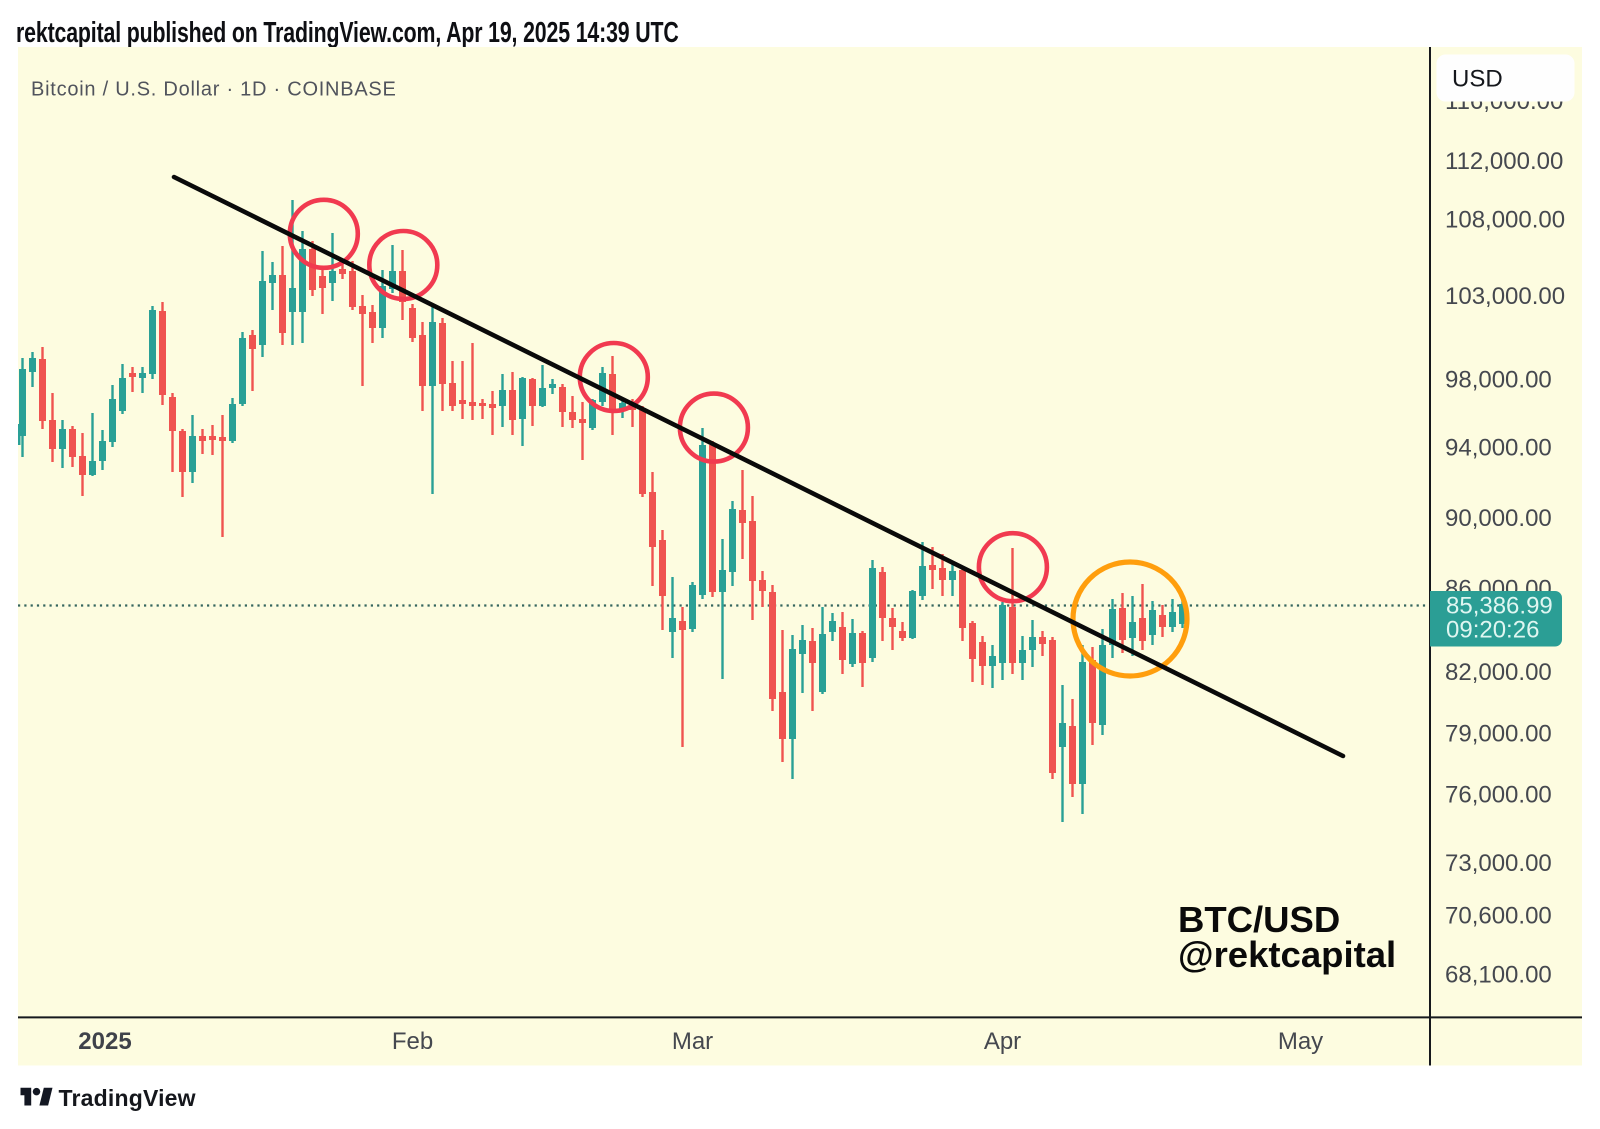 This screenshot has width=1600, height=1129. What do you see at coordinates (1504, 161) in the screenshot?
I see `svg-text: 112,000.00` at bounding box center [1504, 161].